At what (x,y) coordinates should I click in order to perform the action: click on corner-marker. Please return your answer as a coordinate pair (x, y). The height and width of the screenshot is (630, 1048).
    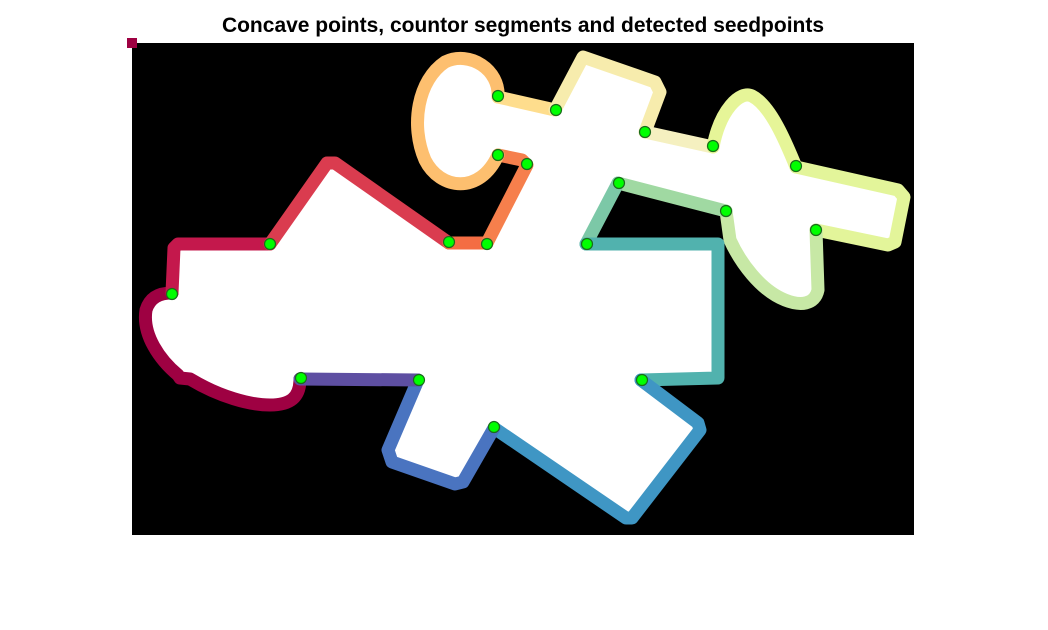
    Looking at the image, I should click on (132, 43).